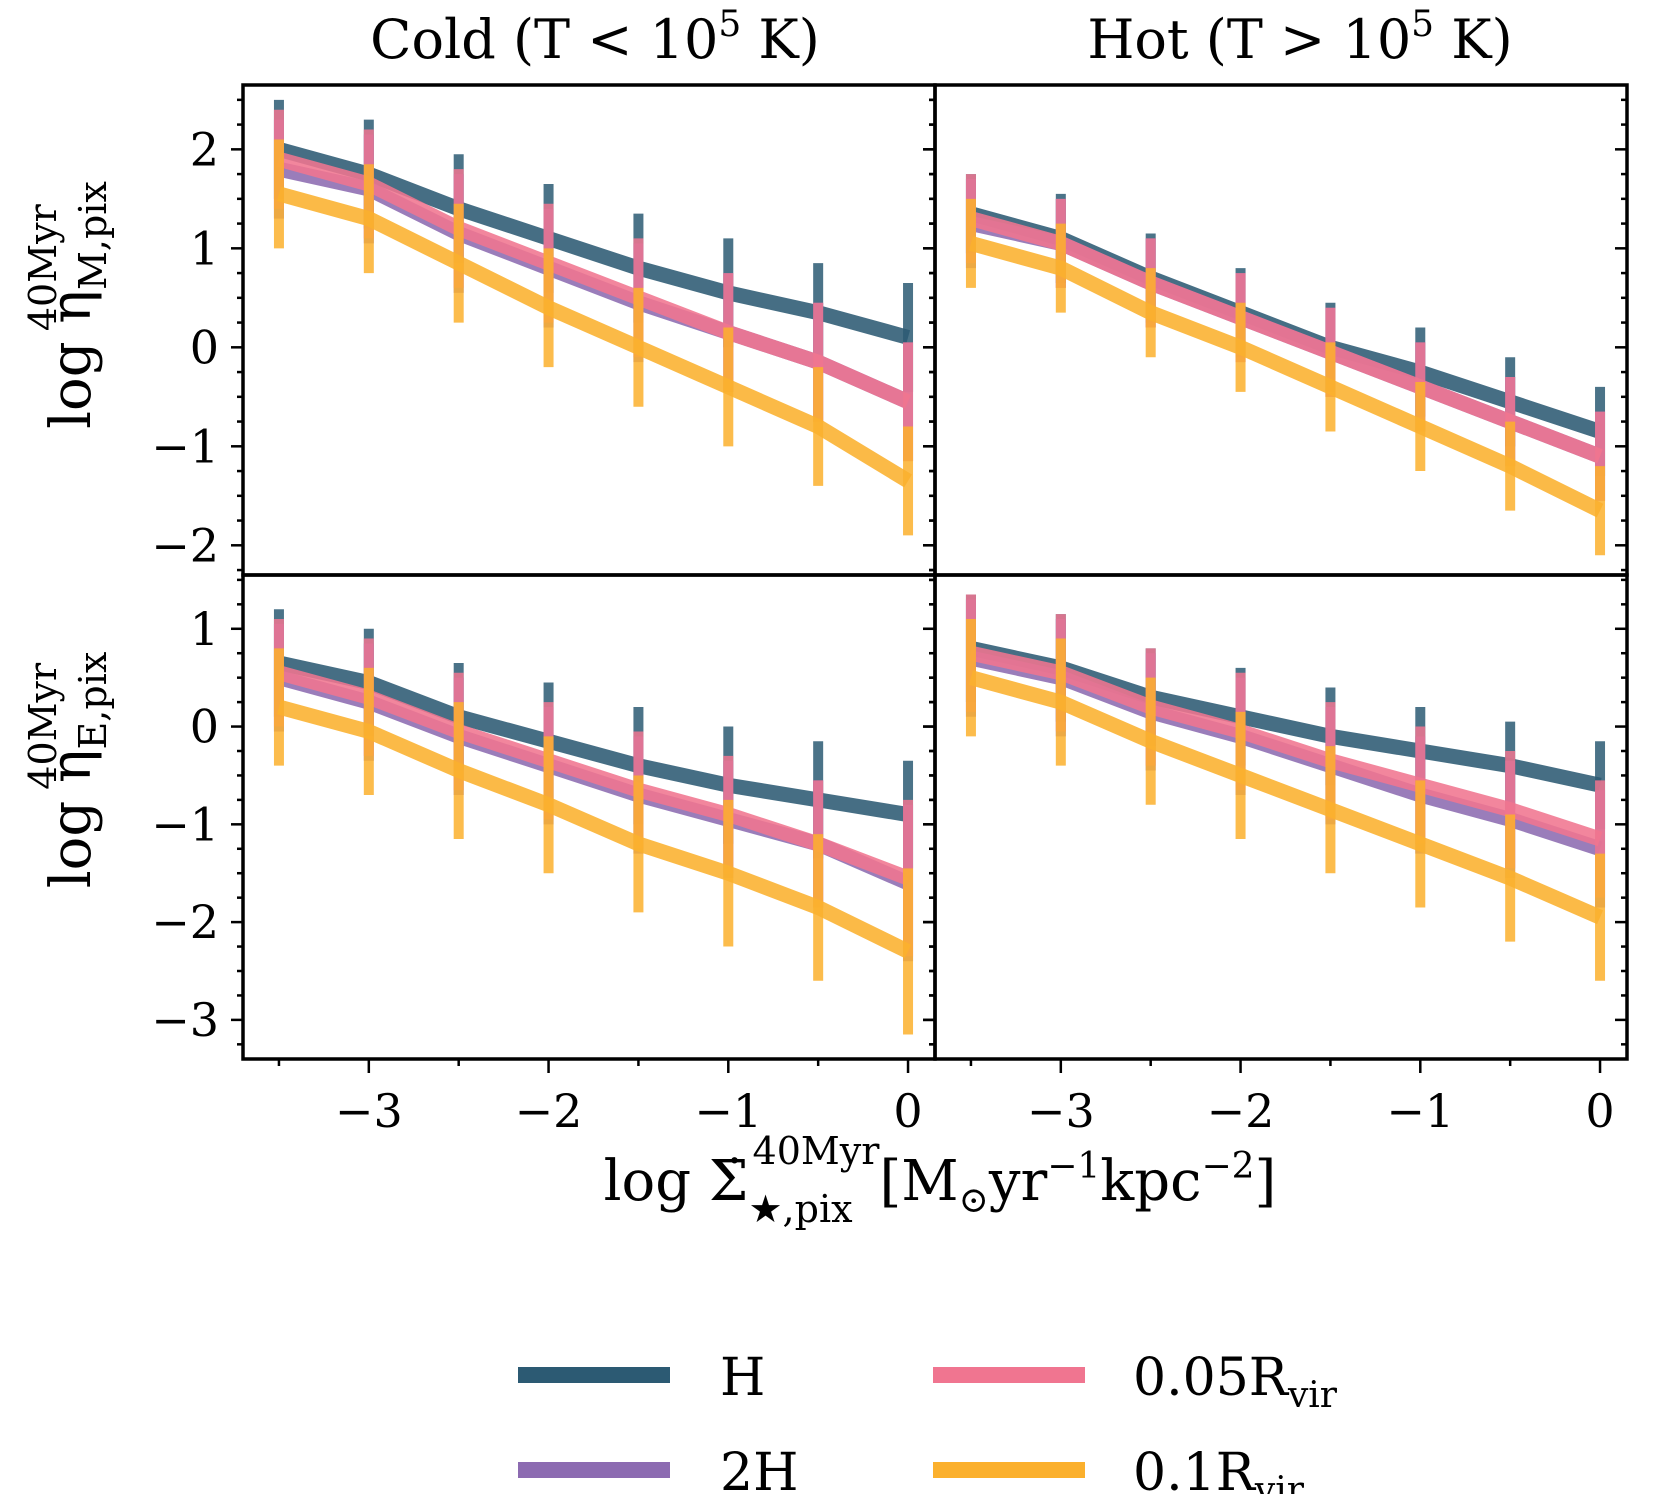  What do you see at coordinates (68, 305) in the screenshot?
I see `ylabel-mass-loading: log ηM,pix40Myr` at bounding box center [68, 305].